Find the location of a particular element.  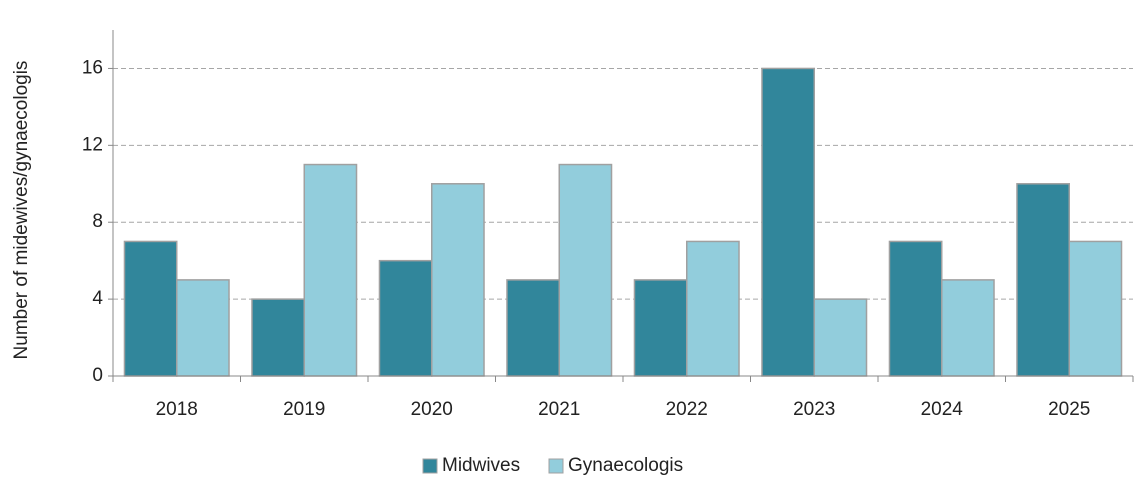

x-tick-label: 2020 is located at coordinates (432, 409).